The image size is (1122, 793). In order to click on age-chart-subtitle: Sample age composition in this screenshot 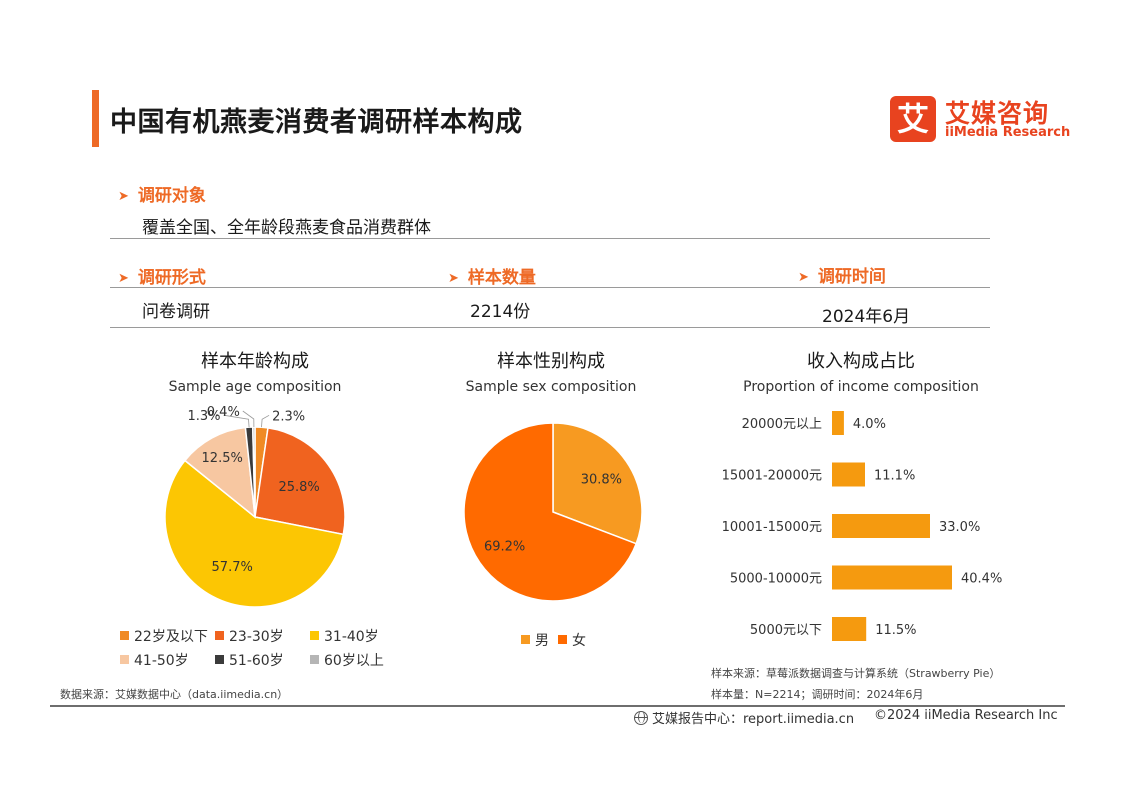, I will do `click(255, 387)`.